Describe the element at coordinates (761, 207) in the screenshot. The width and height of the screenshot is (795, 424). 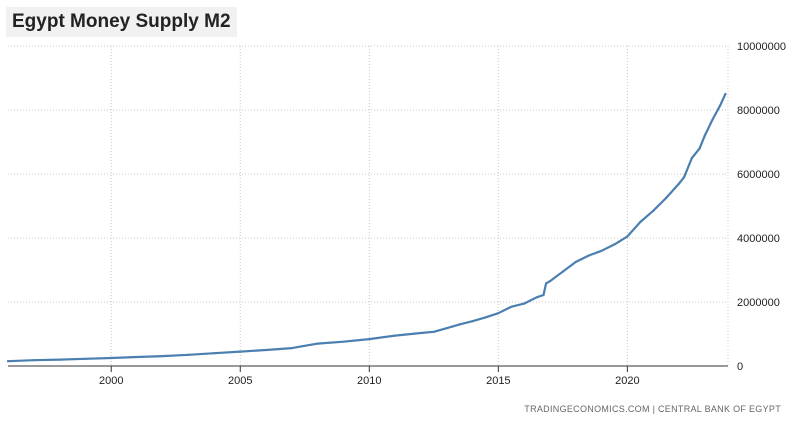
I see `y-axis-ticks: 0 2000000 4000000 6000000 8000000 10000000` at that location.